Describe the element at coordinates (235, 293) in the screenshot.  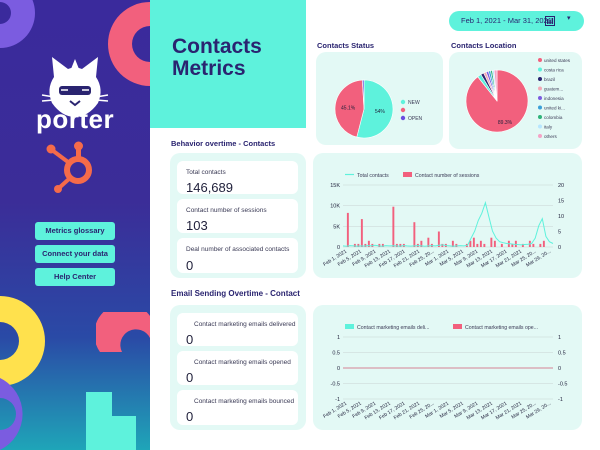
I see `email-title: Email Sending Overtime - Contact` at that location.